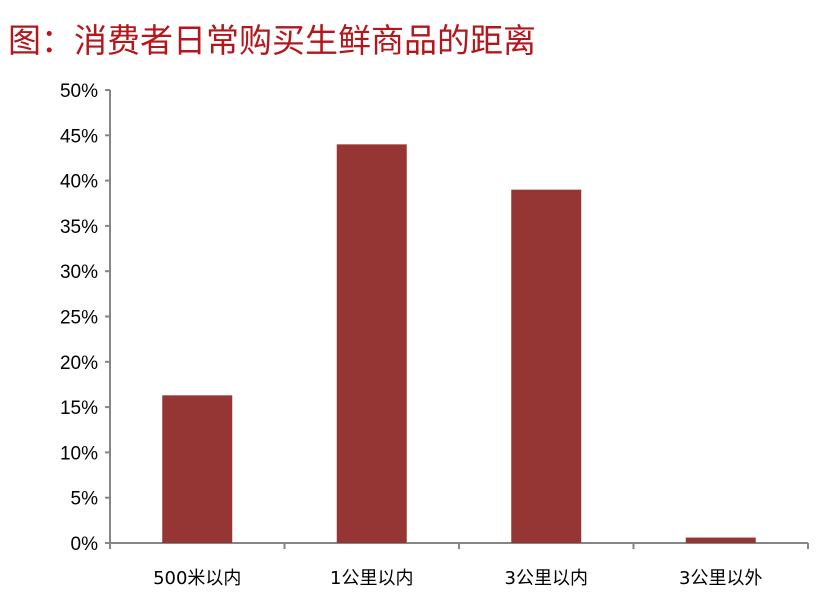 The height and width of the screenshot is (603, 829). I want to click on chart-title: 图：消费者日常购买生鲜商品的距离, so click(272, 40).